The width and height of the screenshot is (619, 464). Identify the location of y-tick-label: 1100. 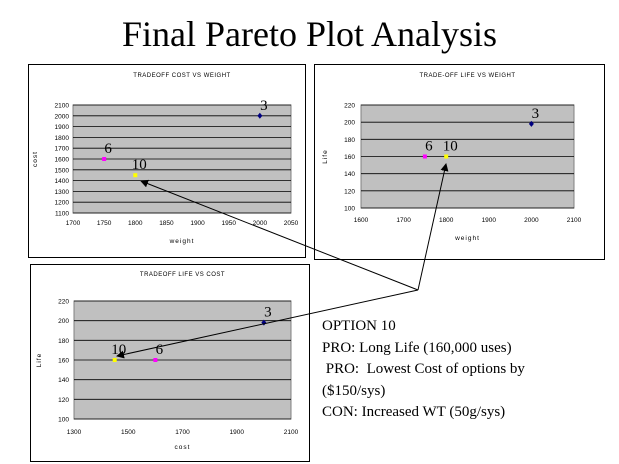
(62, 214).